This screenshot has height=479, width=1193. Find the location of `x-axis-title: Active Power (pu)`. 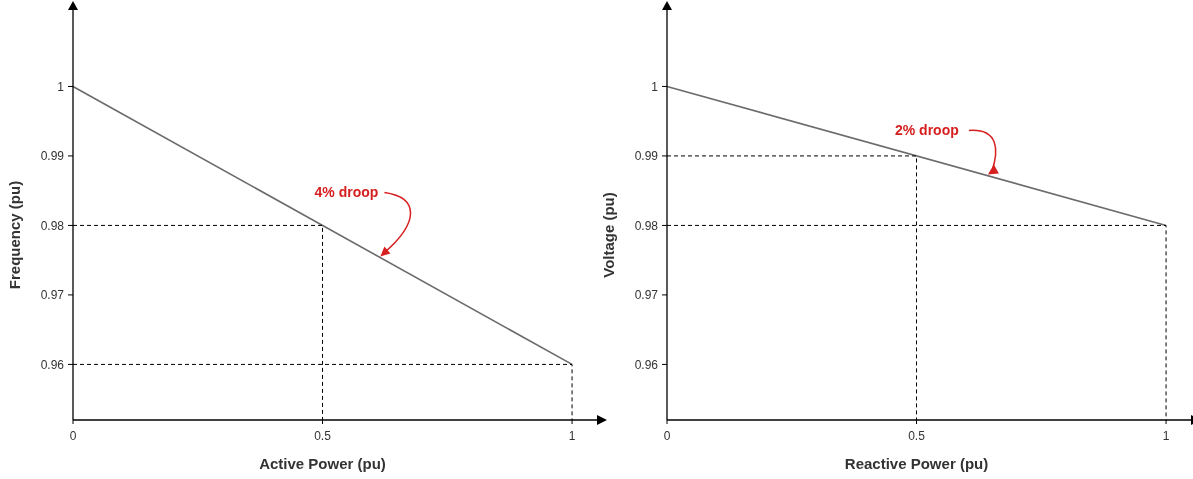

x-axis-title: Active Power (pu) is located at coordinates (322, 463).